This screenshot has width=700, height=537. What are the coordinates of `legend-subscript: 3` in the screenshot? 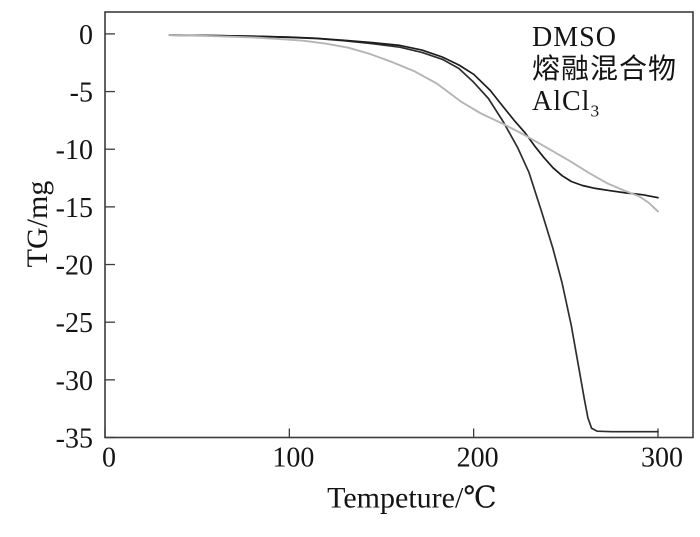 It's located at (595, 111).